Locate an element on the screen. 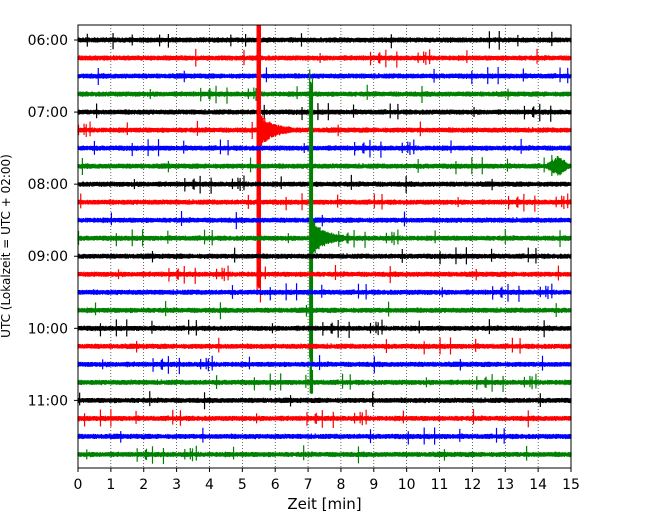  x-tick-label: 9 is located at coordinates (373, 485).